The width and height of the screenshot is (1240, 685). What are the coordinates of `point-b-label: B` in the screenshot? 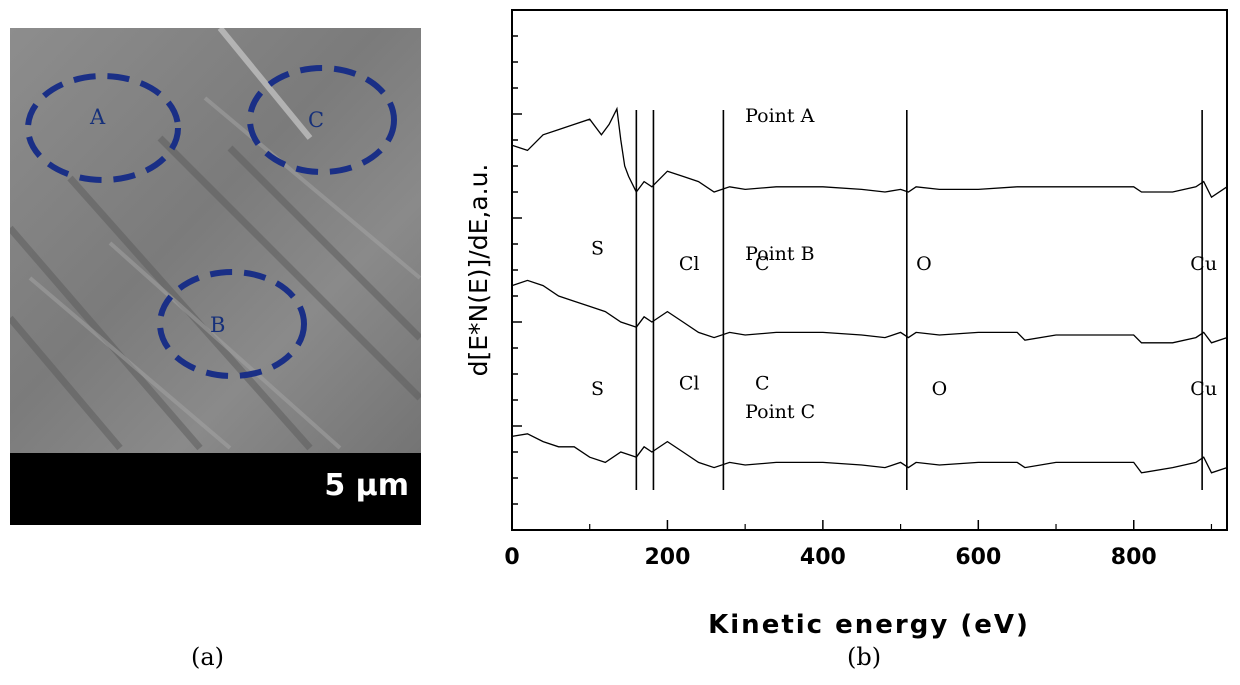 It's located at (218, 325).